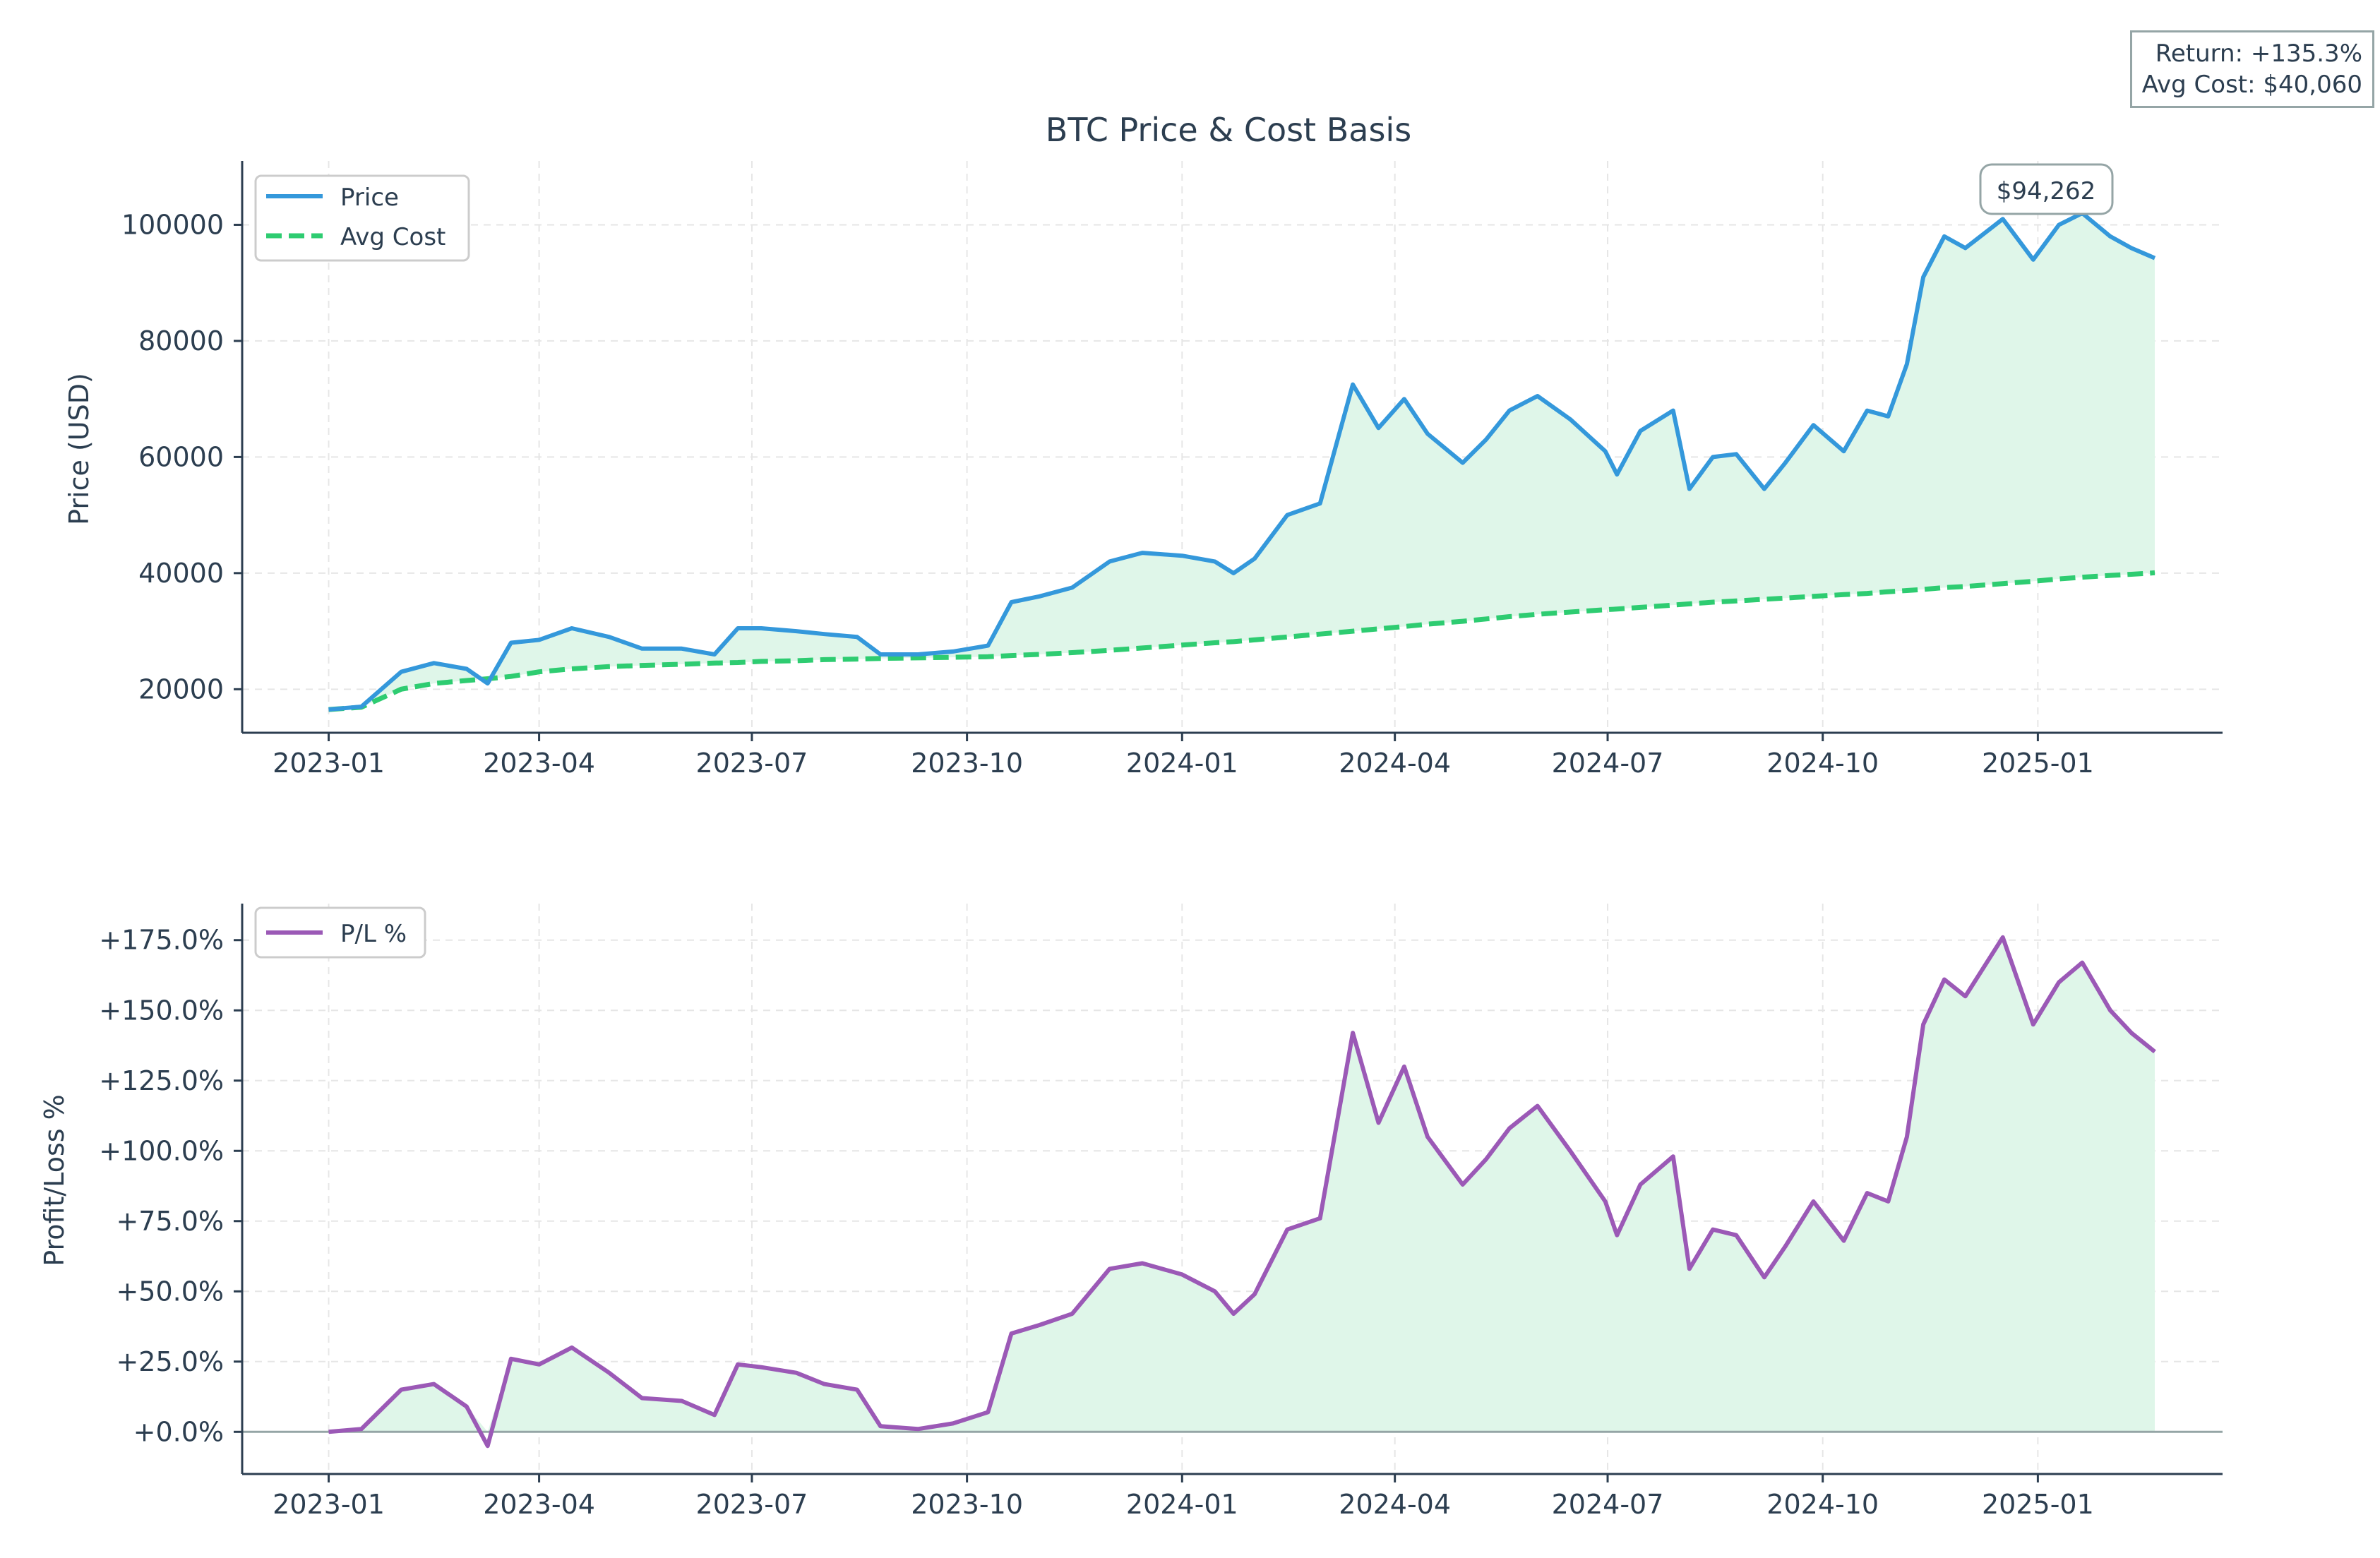 This screenshot has height=1558, width=2380. What do you see at coordinates (362, 218) in the screenshot?
I see `legend: Price Avg Cost` at bounding box center [362, 218].